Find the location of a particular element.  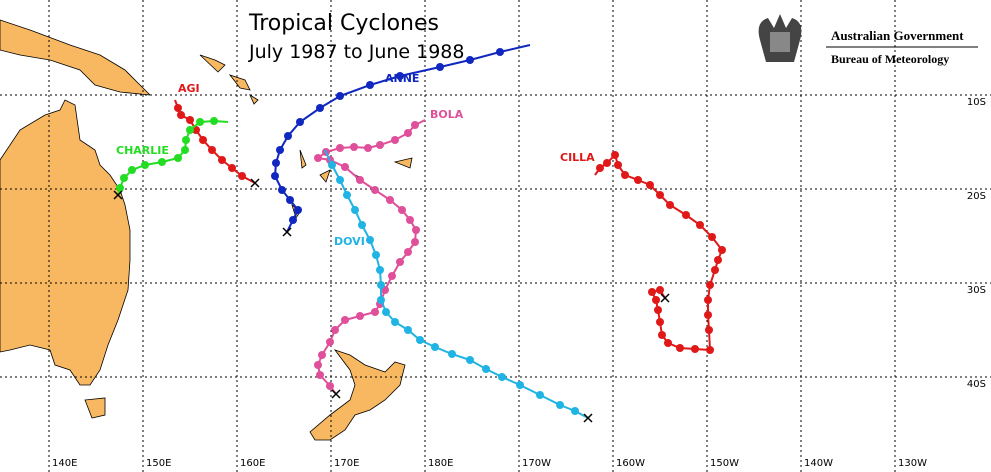

longitude-label: 150E is located at coordinates (158, 463).